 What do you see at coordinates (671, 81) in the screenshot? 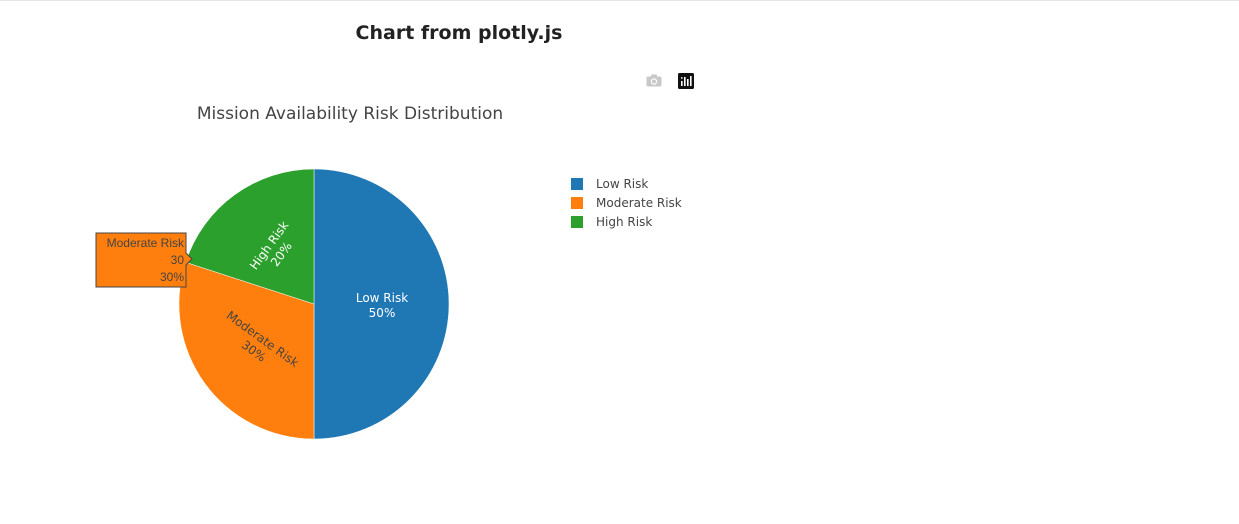
I see `modebar` at bounding box center [671, 81].